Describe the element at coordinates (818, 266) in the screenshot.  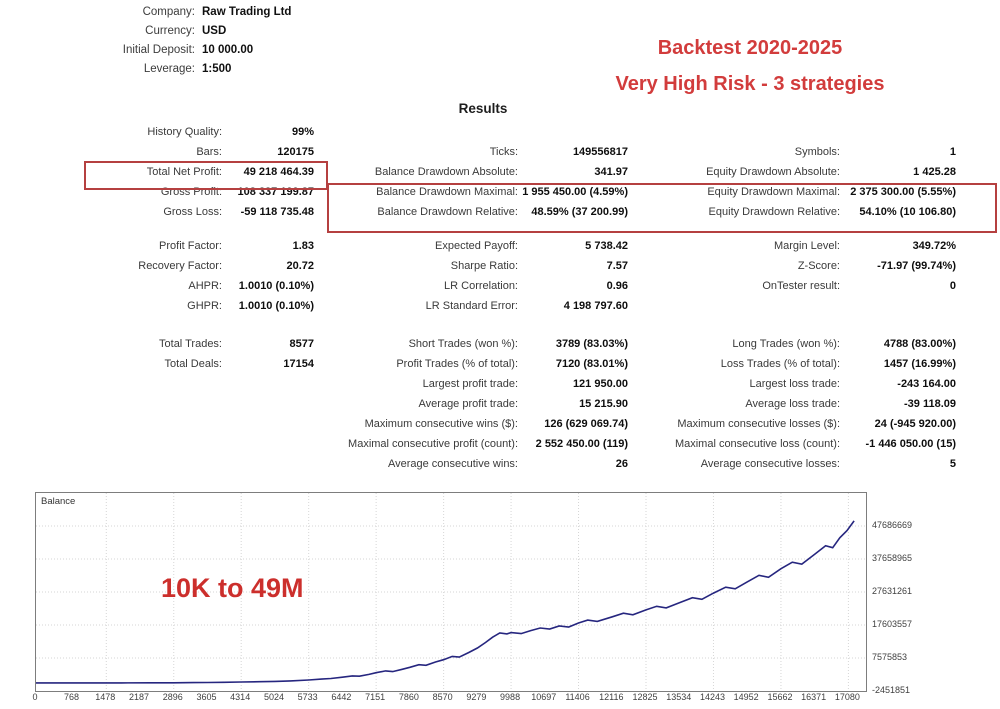
I see `stat-label: Z-Score:` at that location.